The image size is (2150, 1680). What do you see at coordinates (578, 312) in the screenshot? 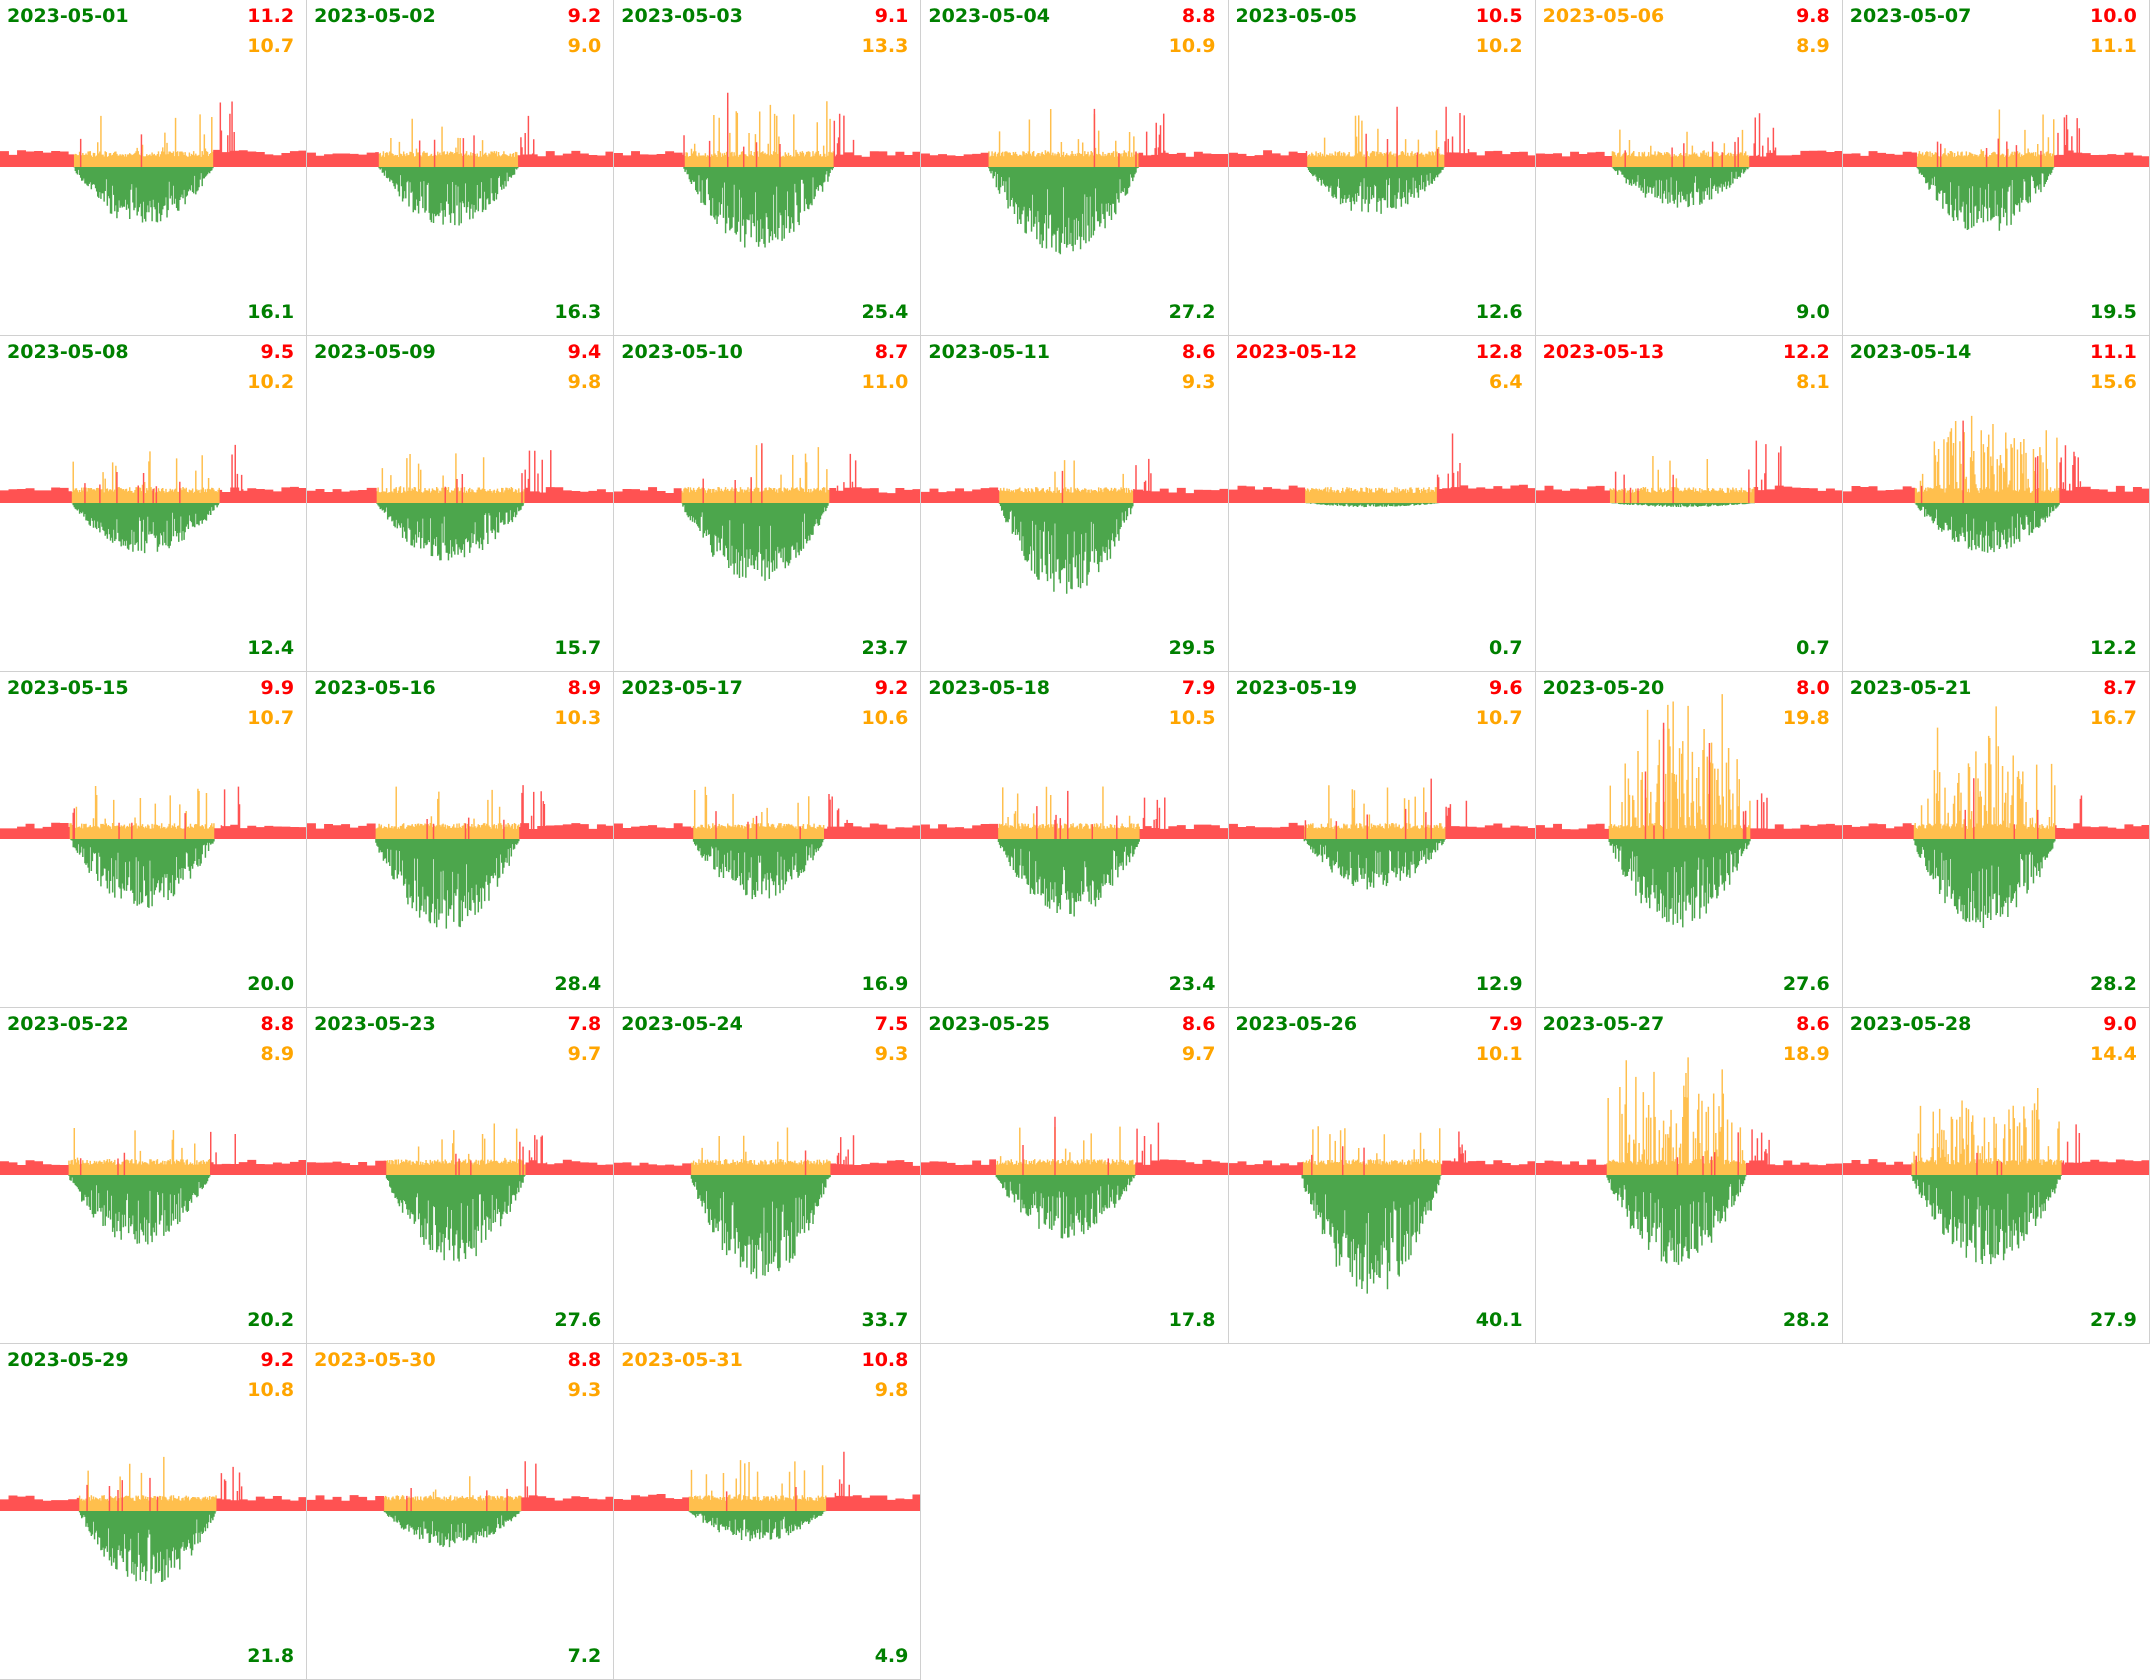
I see `grid-export-value: 16.3` at bounding box center [578, 312].